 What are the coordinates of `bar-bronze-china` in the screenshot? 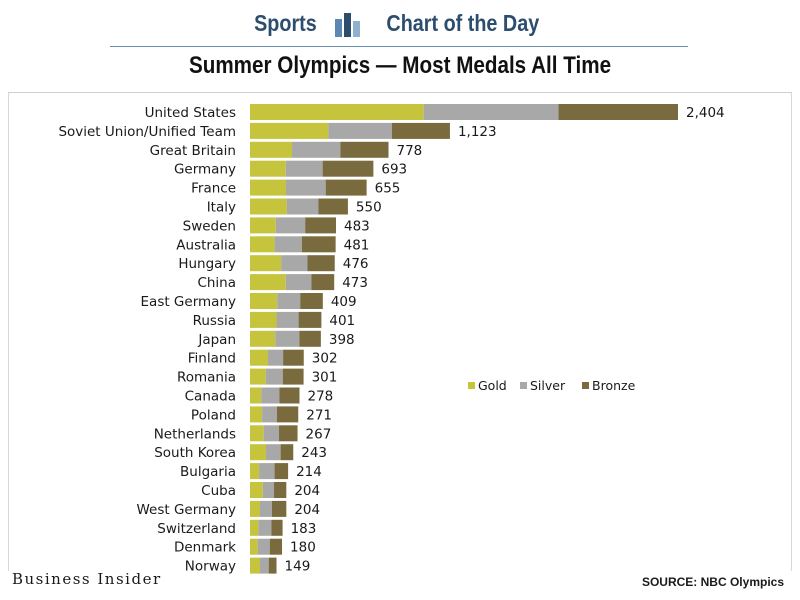 It's located at (323, 282).